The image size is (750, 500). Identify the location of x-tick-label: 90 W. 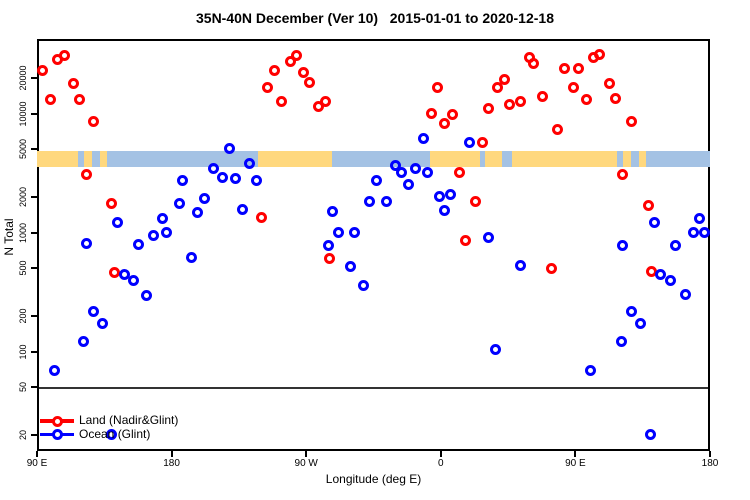
(306, 463).